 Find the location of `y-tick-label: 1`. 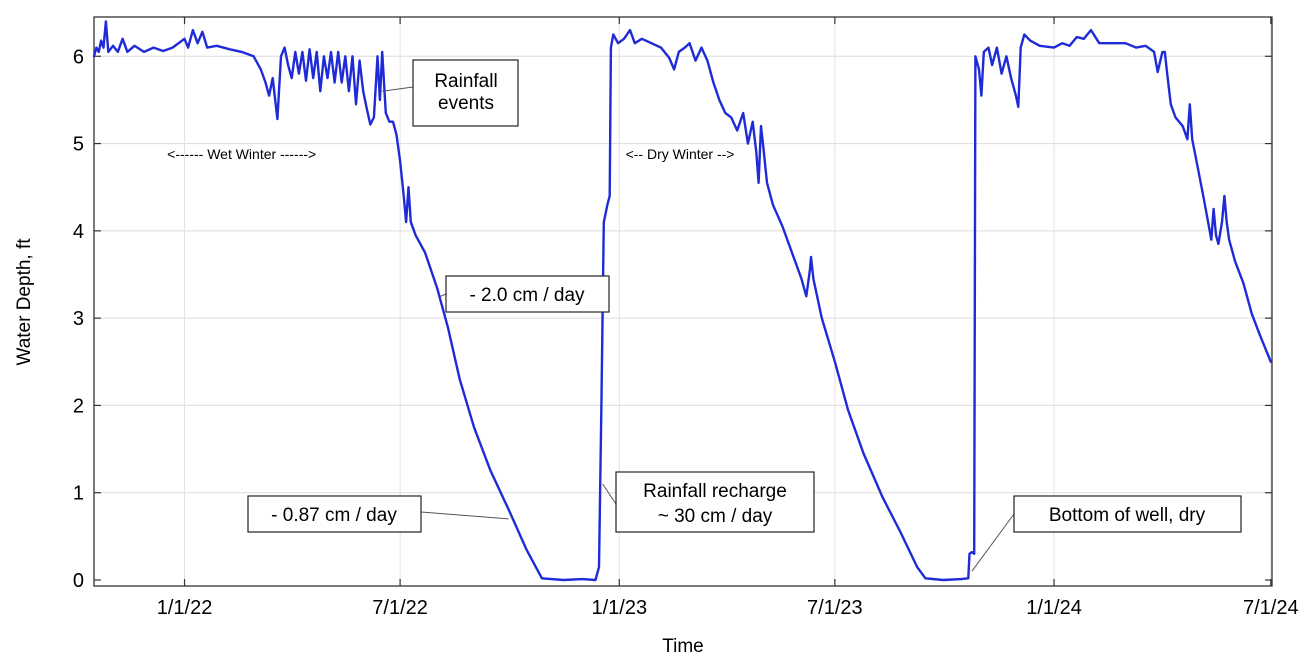

y-tick-label: 1 is located at coordinates (78, 494).